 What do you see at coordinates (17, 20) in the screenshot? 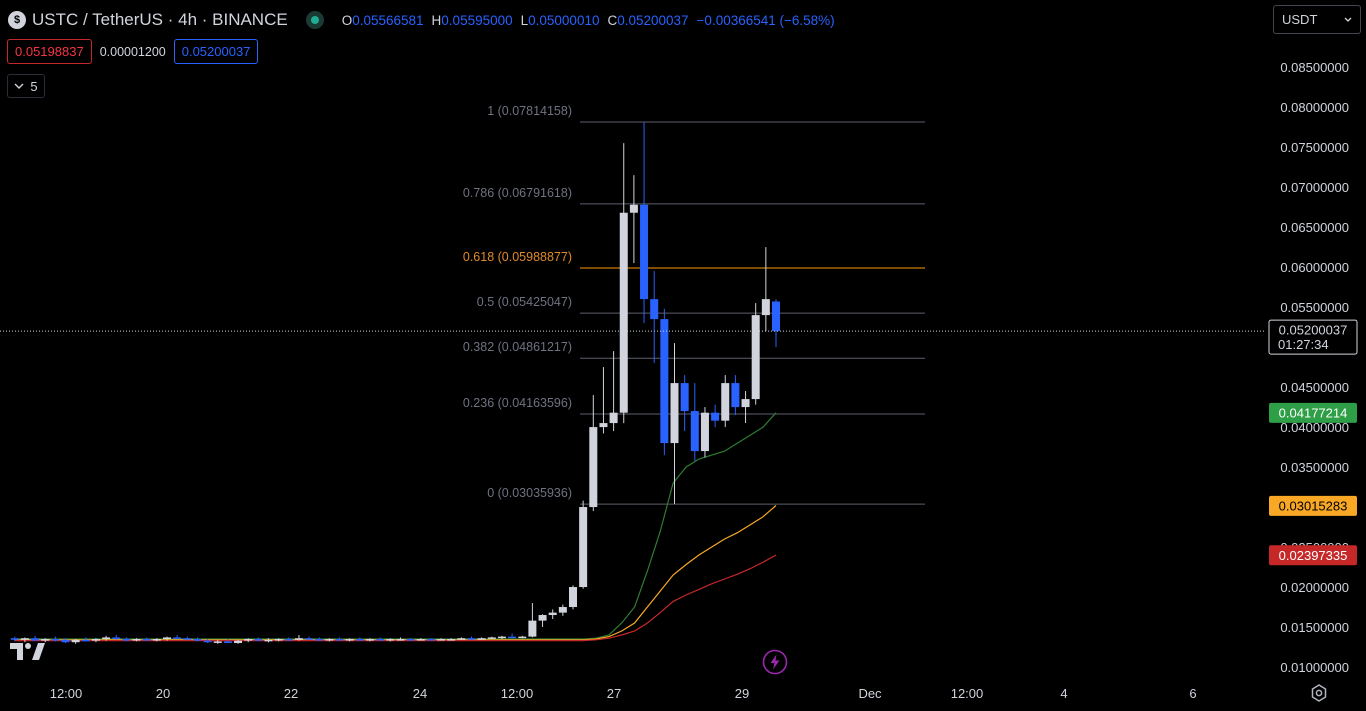
I see `ustc-coin-icon: $` at bounding box center [17, 20].